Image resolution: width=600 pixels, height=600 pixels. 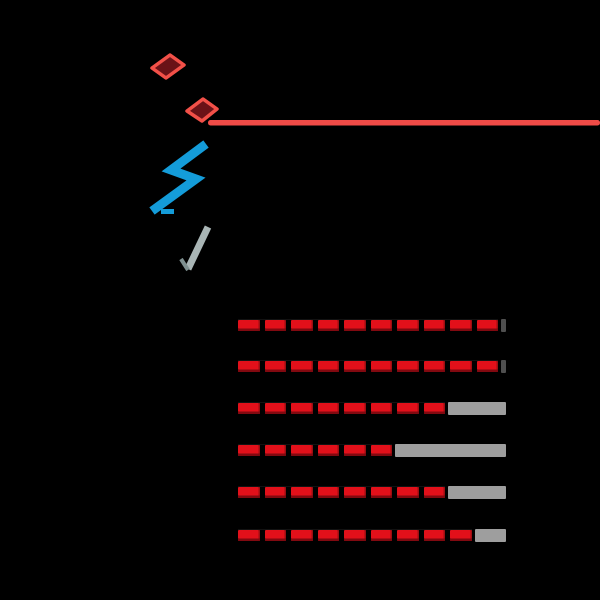 What do you see at coordinates (184, 264) in the screenshot?
I see `check-mark-arm` at bounding box center [184, 264].